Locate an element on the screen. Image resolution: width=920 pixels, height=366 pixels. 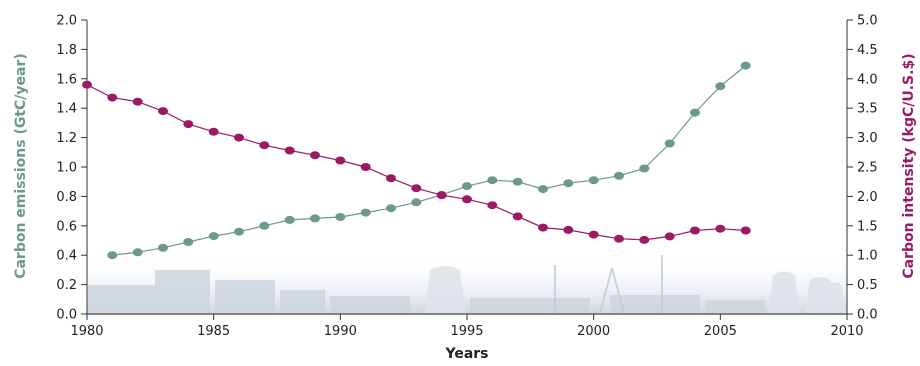
right-tick-label: 4.5 is located at coordinates (867, 50).